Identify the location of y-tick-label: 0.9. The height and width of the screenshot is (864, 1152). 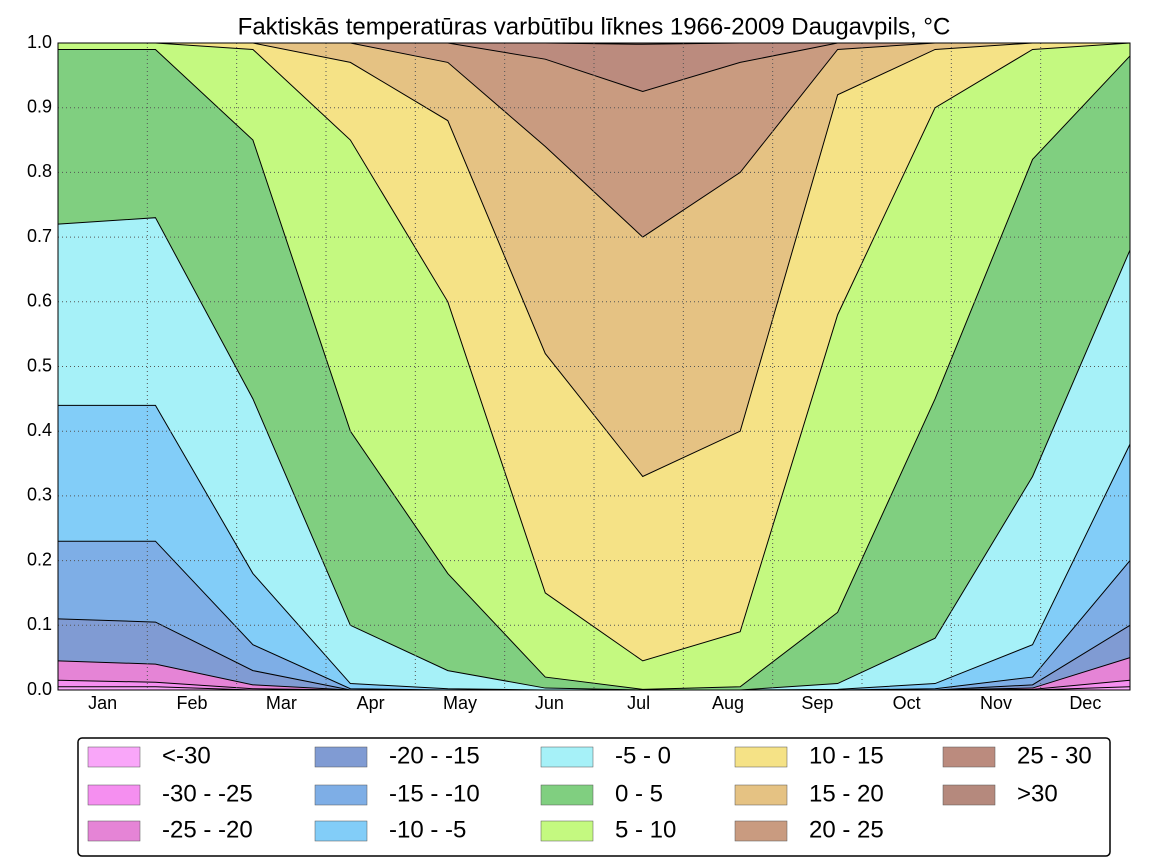
(39, 106).